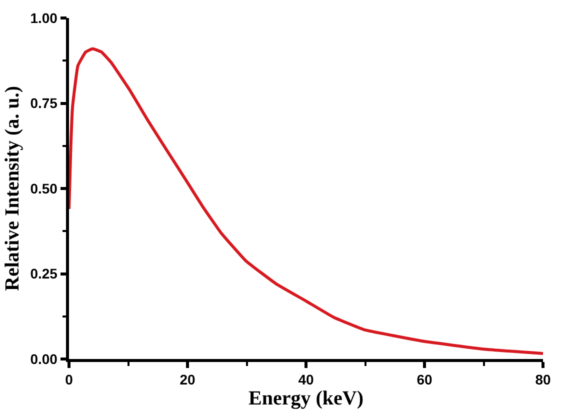  Describe the element at coordinates (44, 188) in the screenshot. I see `y-tick-label: 0.50` at that location.